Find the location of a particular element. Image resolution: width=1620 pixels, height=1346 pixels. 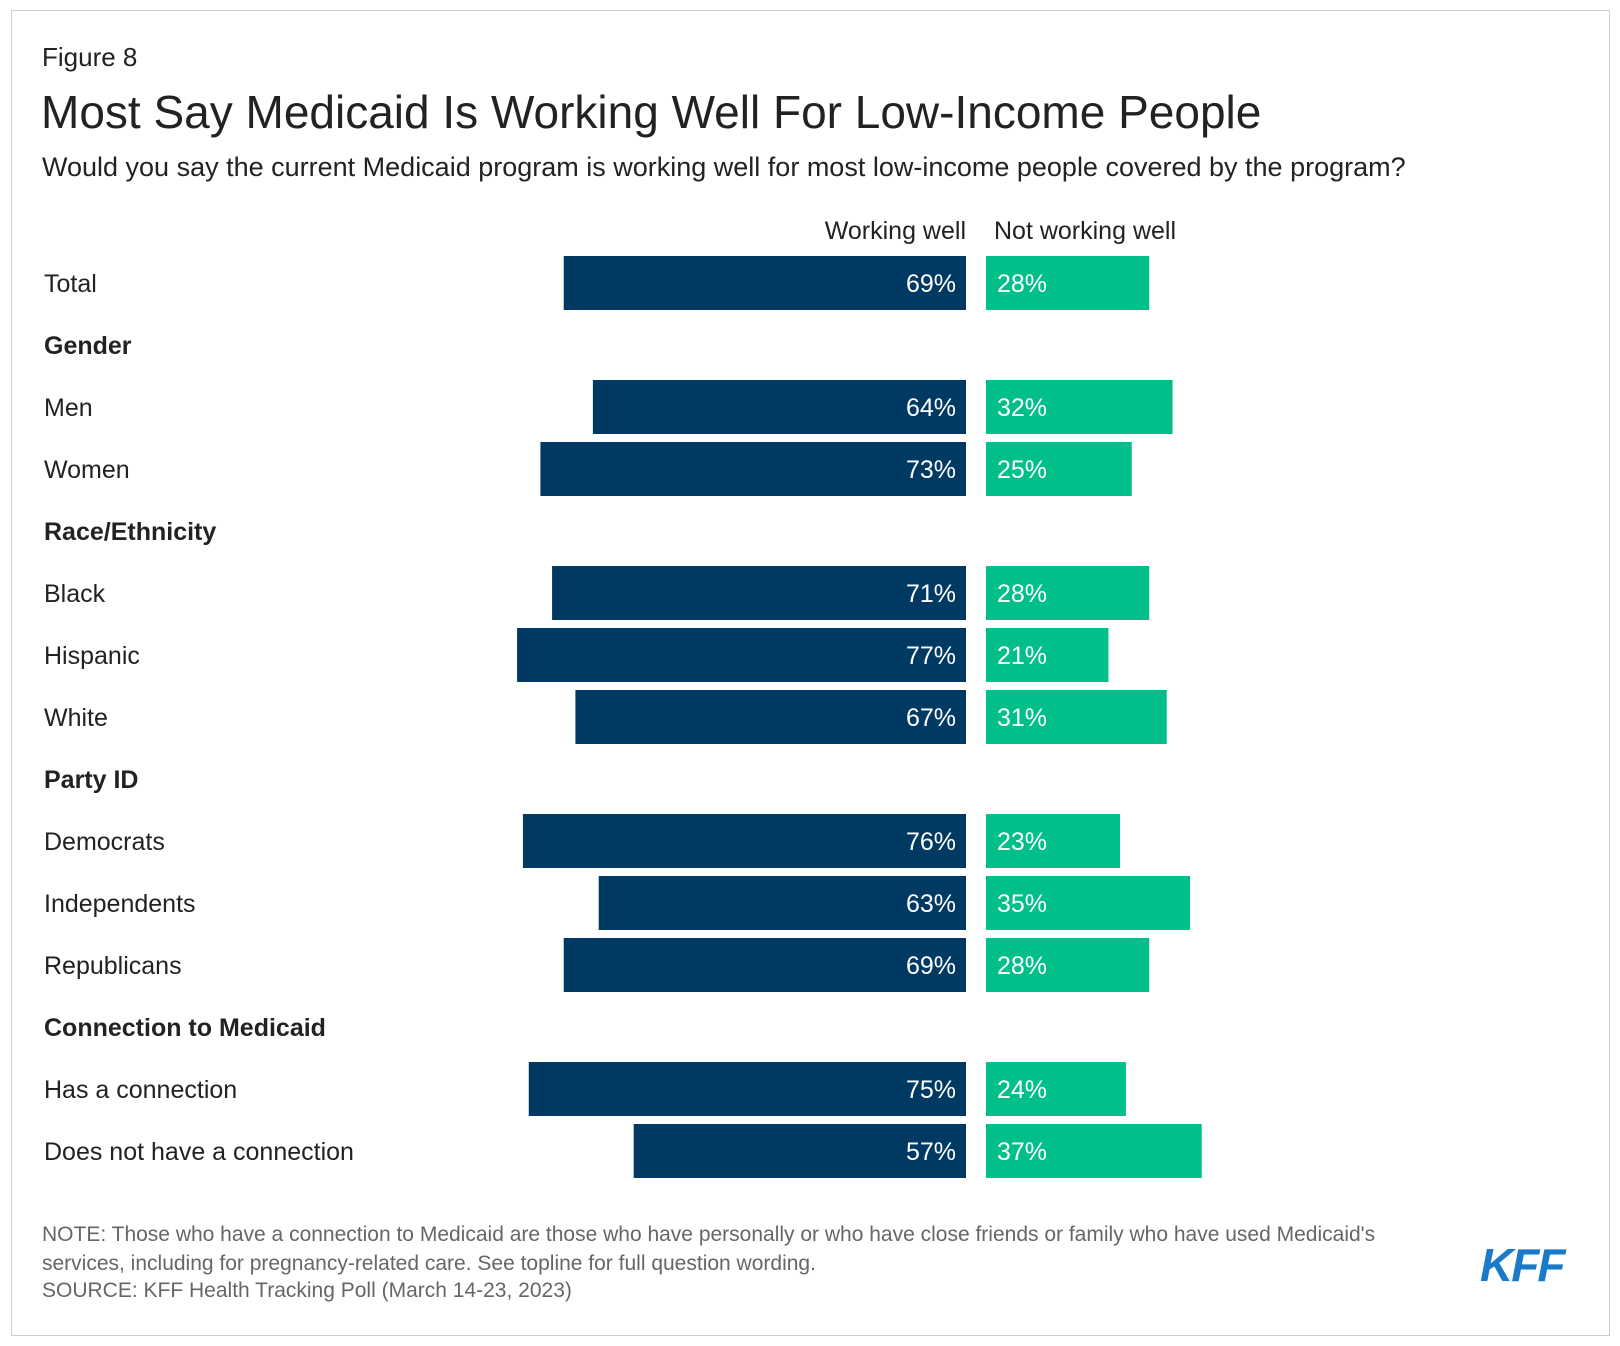

group-header-row: Race/Ethnicity is located at coordinates (130, 532).